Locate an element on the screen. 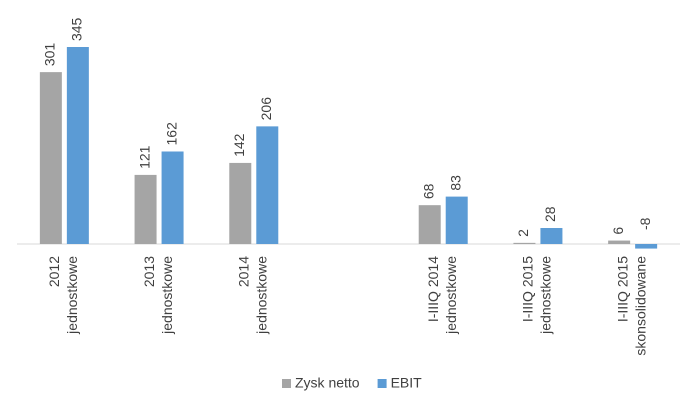 The height and width of the screenshot is (420, 700). value-label: 162 is located at coordinates (171, 134).